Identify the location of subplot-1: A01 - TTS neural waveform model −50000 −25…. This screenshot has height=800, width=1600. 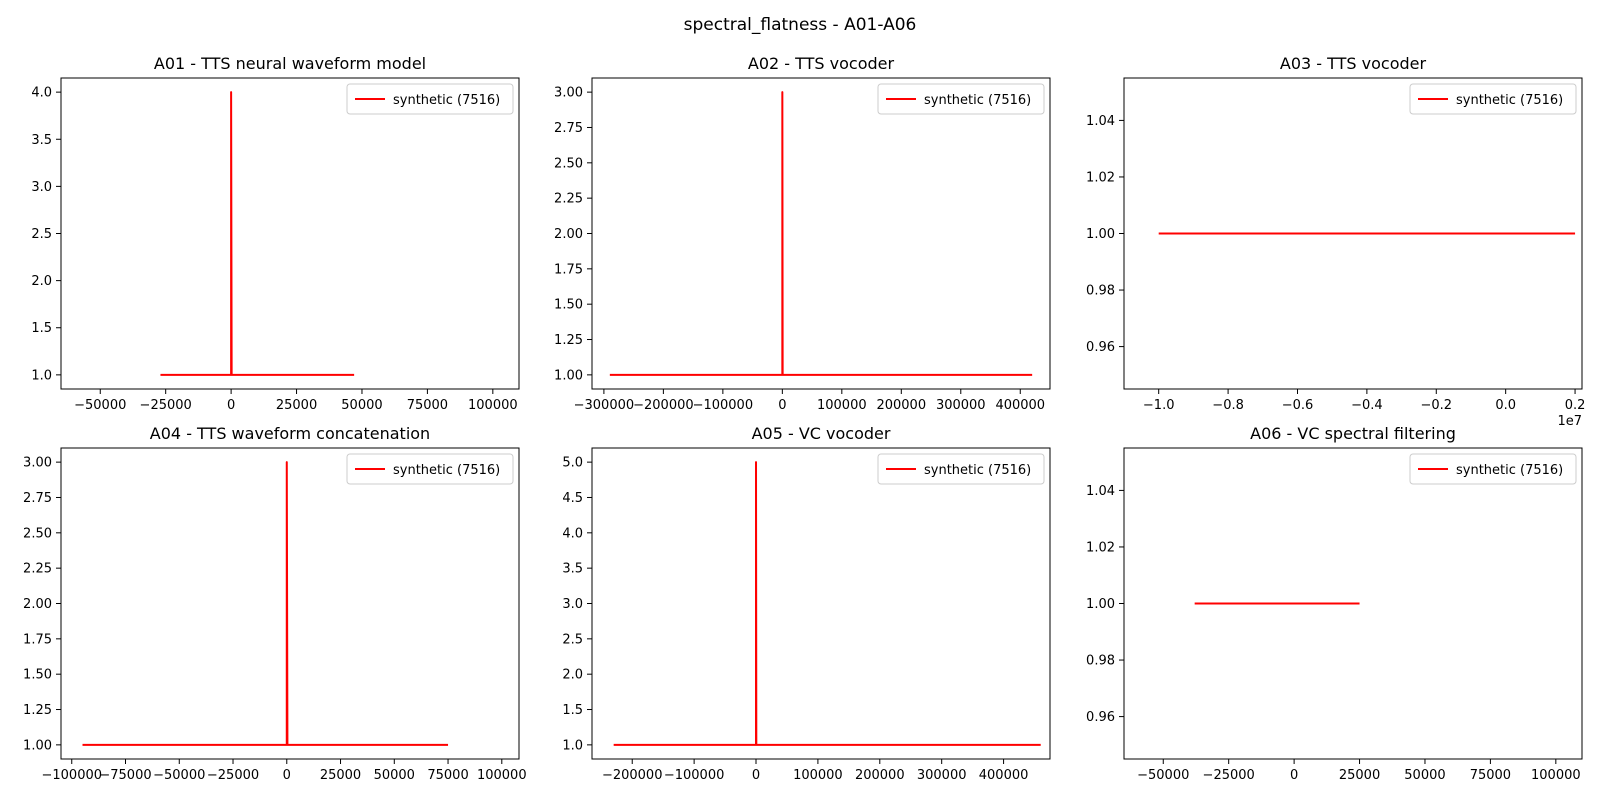
(275, 233).